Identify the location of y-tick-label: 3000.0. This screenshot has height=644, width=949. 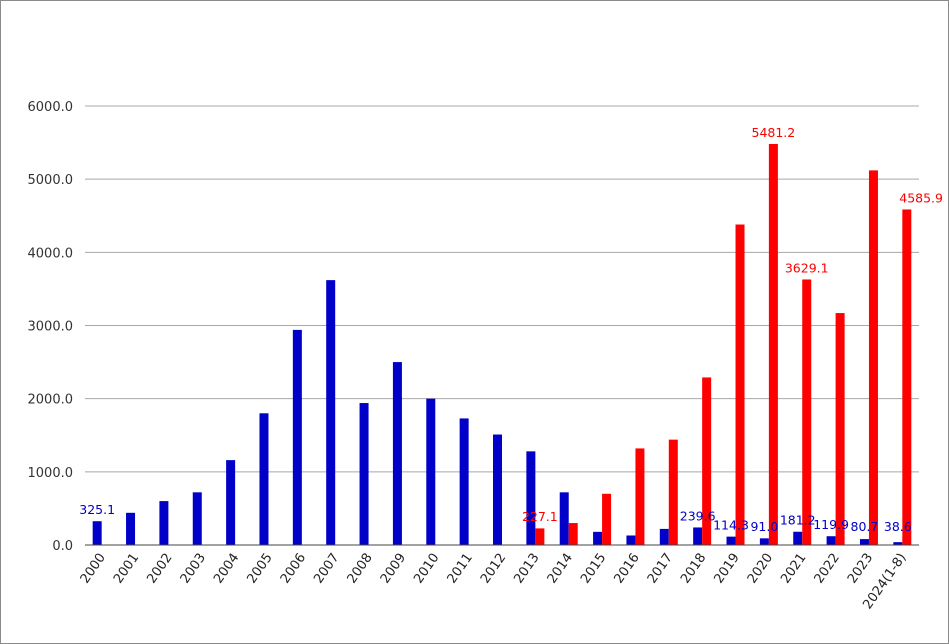
(51, 327).